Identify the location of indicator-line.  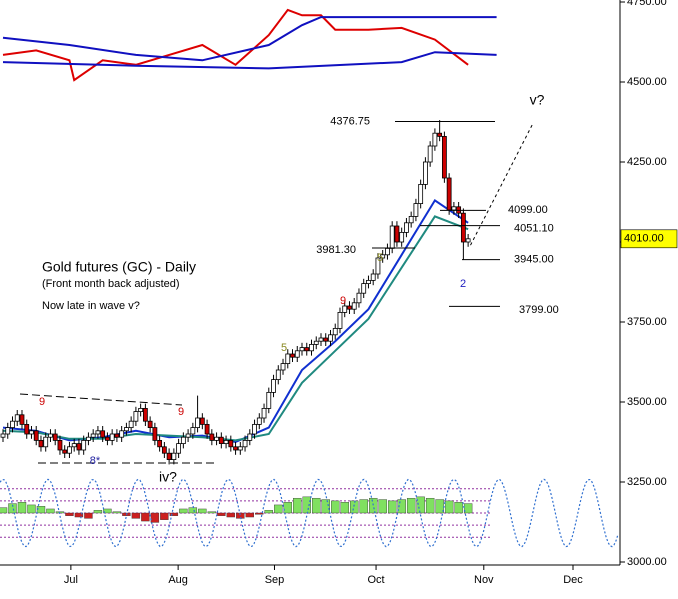
(249, 39).